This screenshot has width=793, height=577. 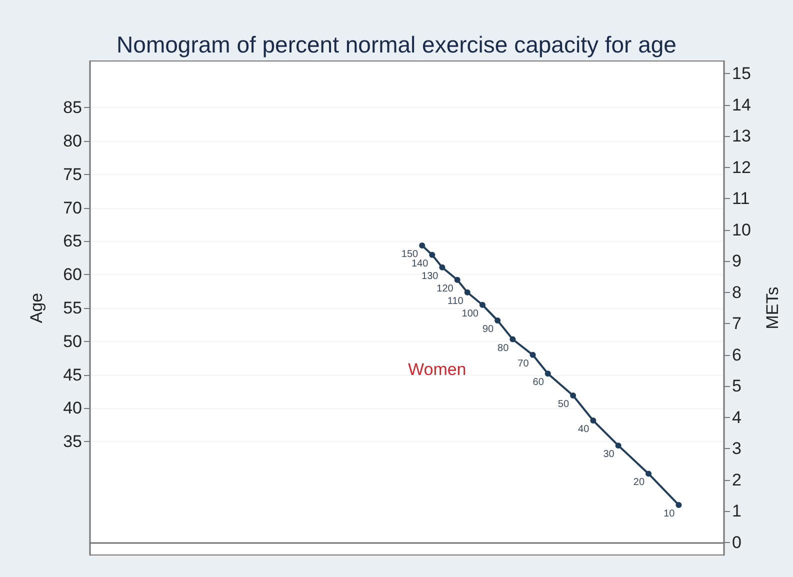 I want to click on y-tick-label: 55, so click(x=72, y=308).